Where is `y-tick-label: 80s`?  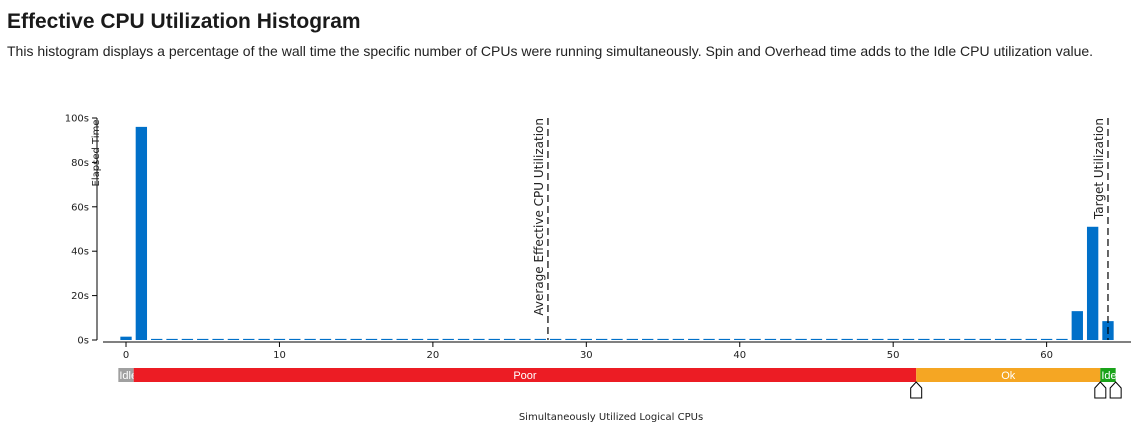 y-tick-label: 80s is located at coordinates (80, 163).